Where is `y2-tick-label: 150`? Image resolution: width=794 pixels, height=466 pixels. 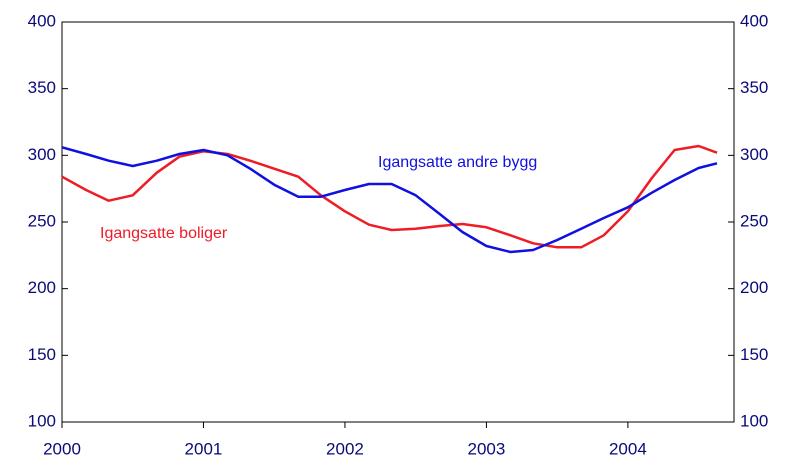
y2-tick-label: 150 is located at coordinates (754, 354).